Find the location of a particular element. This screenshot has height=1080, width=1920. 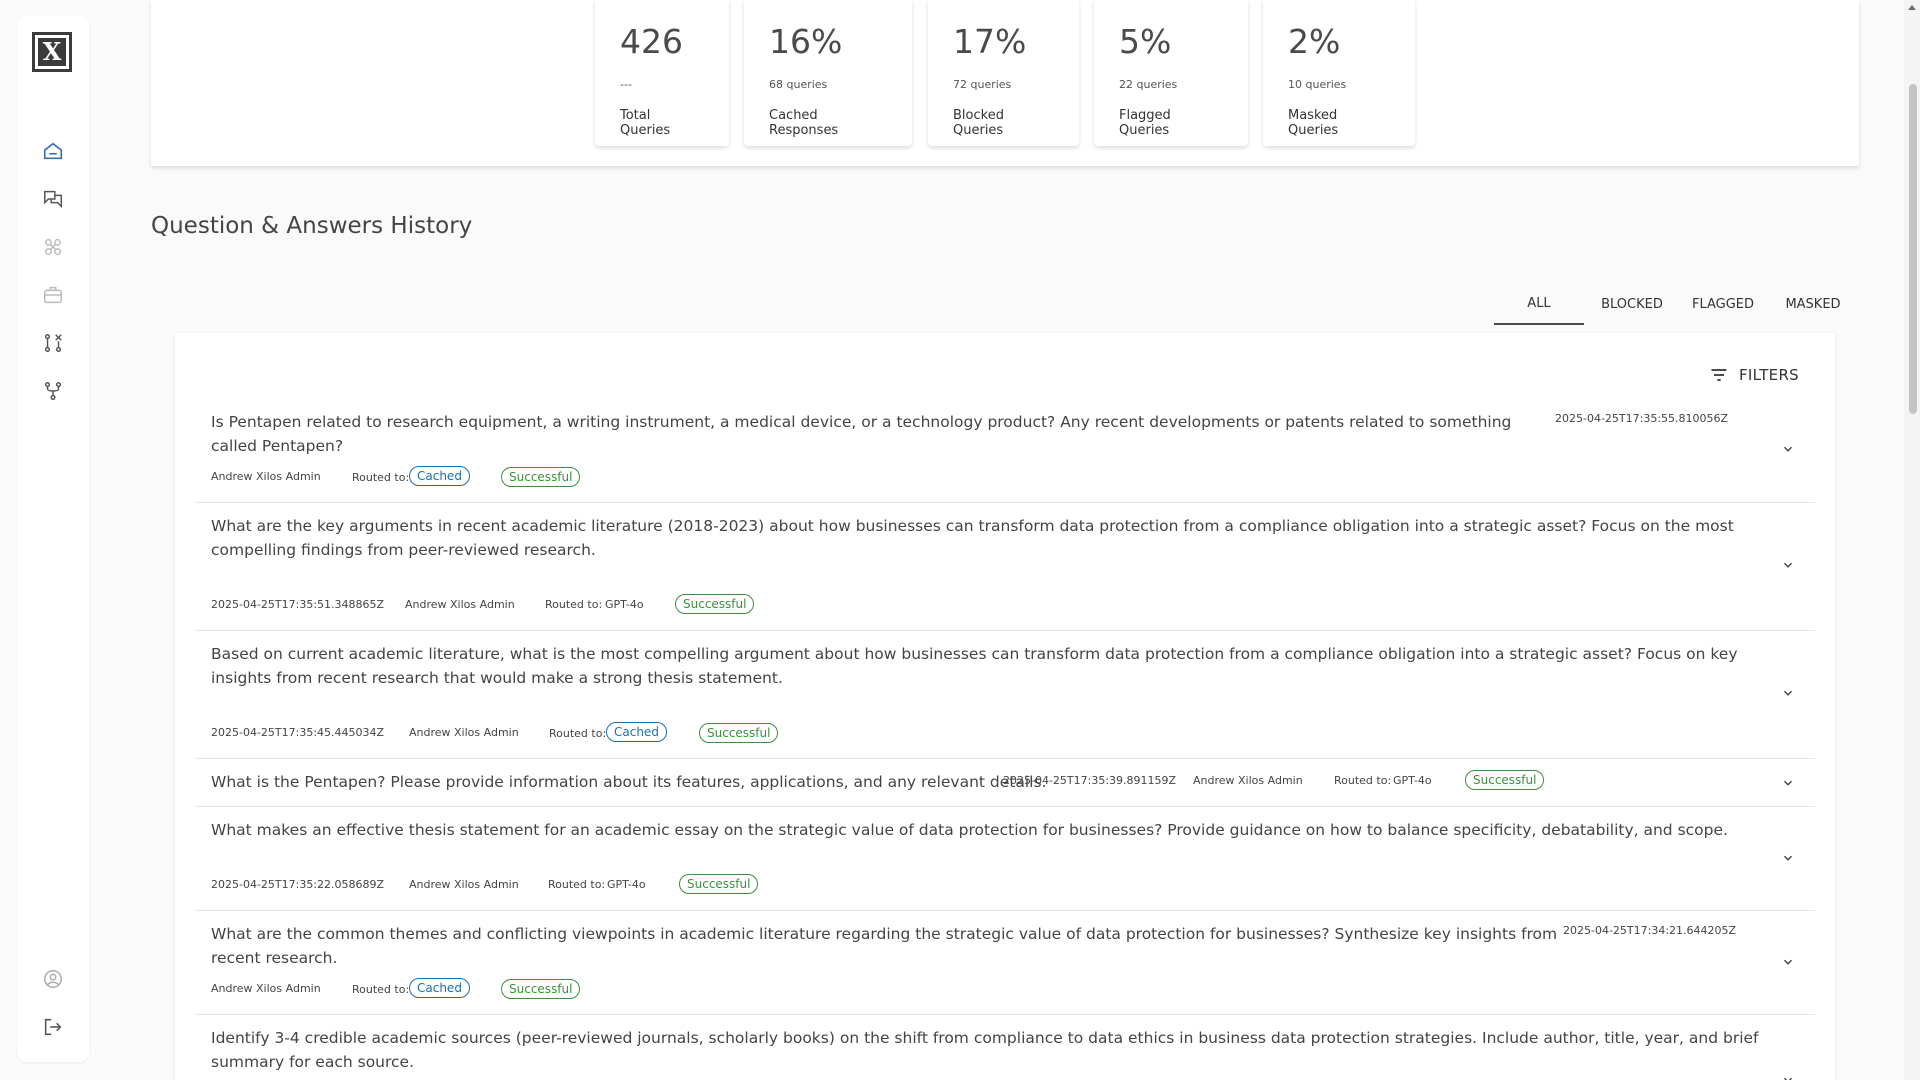

stat-label: Masked Queries is located at coordinates (1313, 123).